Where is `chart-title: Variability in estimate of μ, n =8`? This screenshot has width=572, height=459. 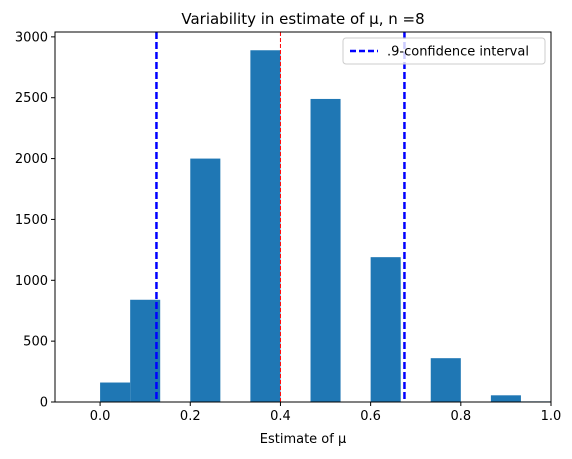
chart-title: Variability in estimate of μ, n =8 is located at coordinates (302, 19).